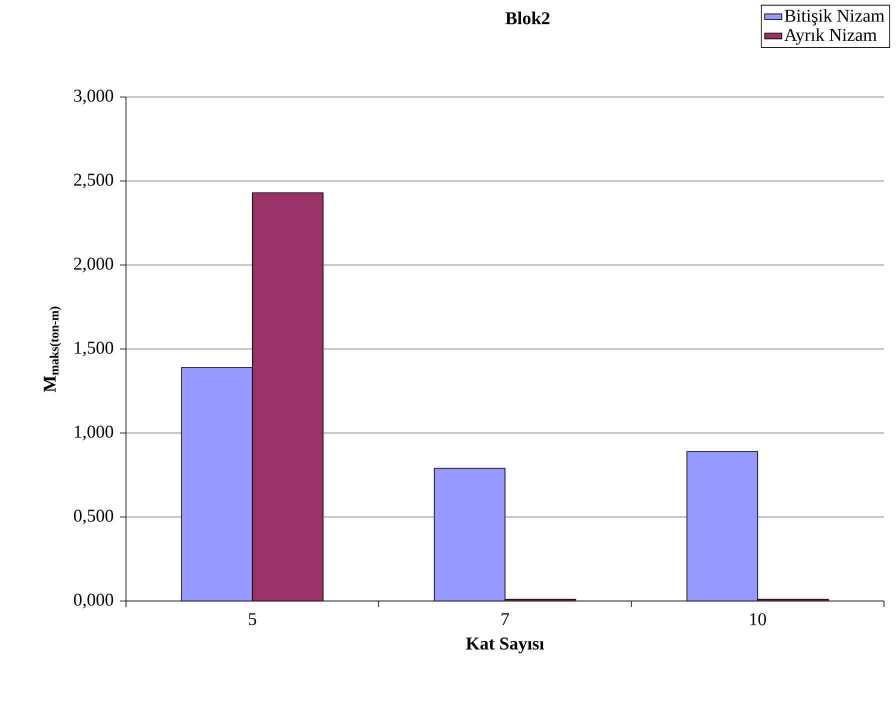 This screenshot has height=702, width=896. What do you see at coordinates (94, 433) in the screenshot?
I see `y-tick-label: 1,000` at bounding box center [94, 433].